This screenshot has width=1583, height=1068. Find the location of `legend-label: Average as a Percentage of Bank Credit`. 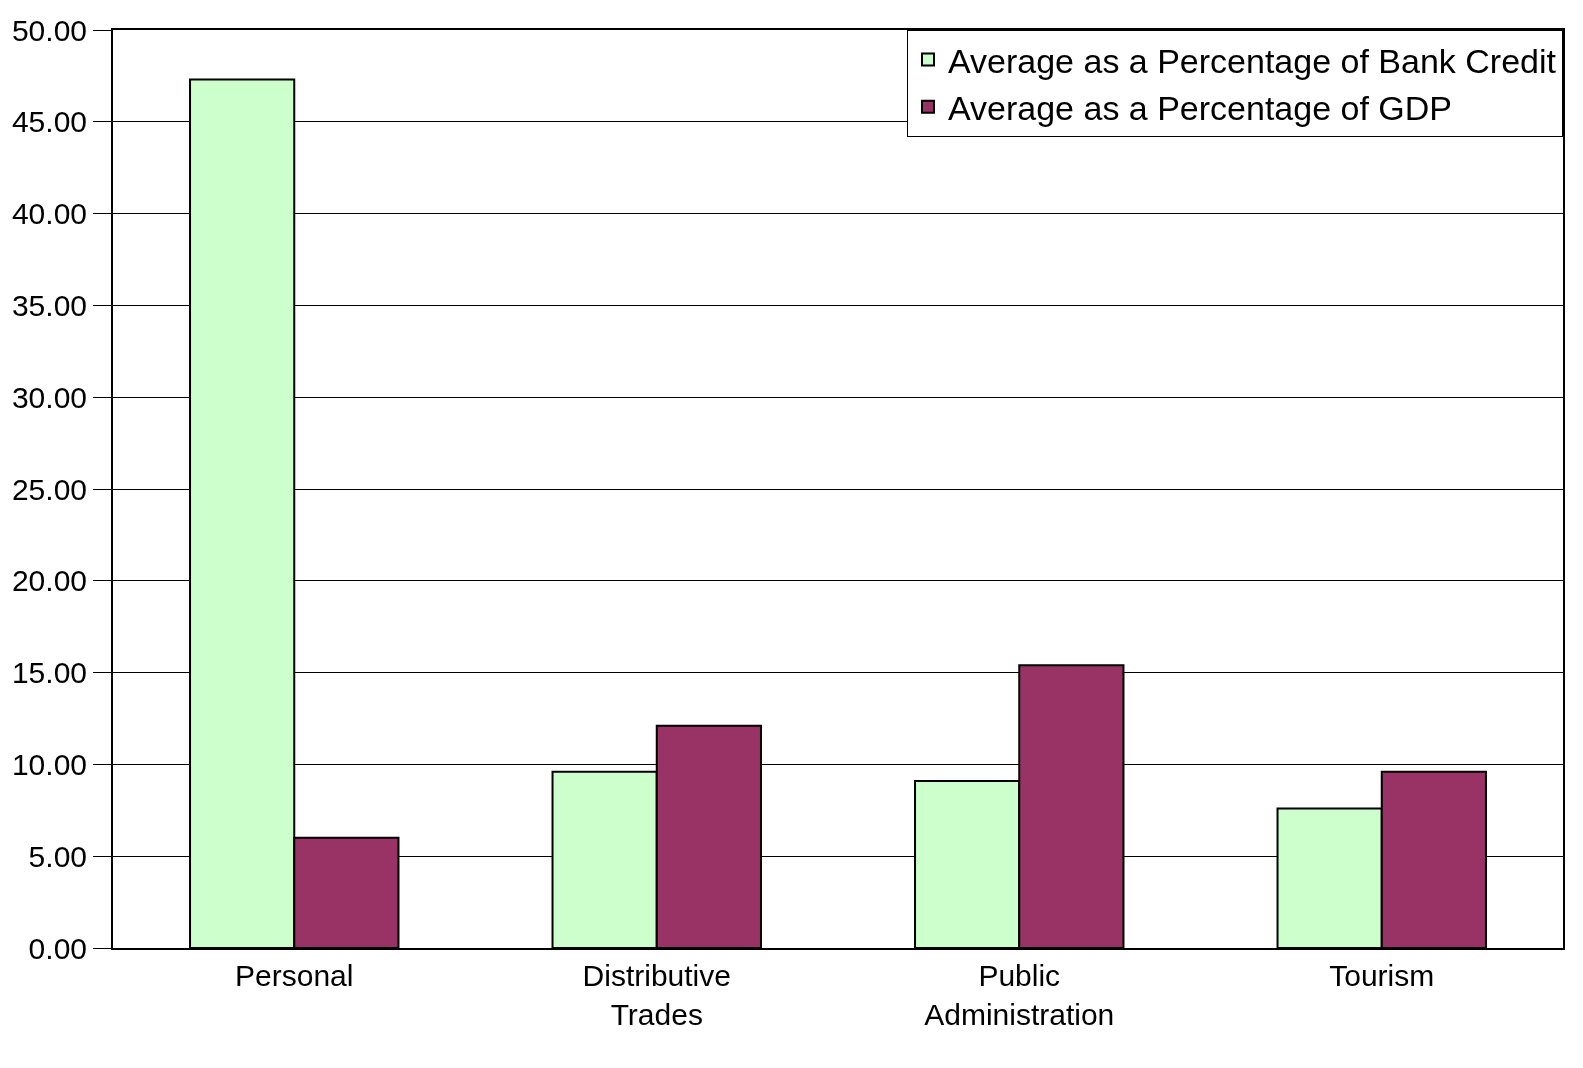

legend-label: Average as a Percentage of Bank Credit is located at coordinates (1252, 60).